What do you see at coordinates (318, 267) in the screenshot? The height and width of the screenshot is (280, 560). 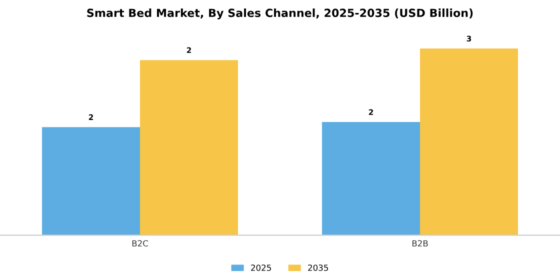 I see `legend-label: 2035` at bounding box center [318, 267].